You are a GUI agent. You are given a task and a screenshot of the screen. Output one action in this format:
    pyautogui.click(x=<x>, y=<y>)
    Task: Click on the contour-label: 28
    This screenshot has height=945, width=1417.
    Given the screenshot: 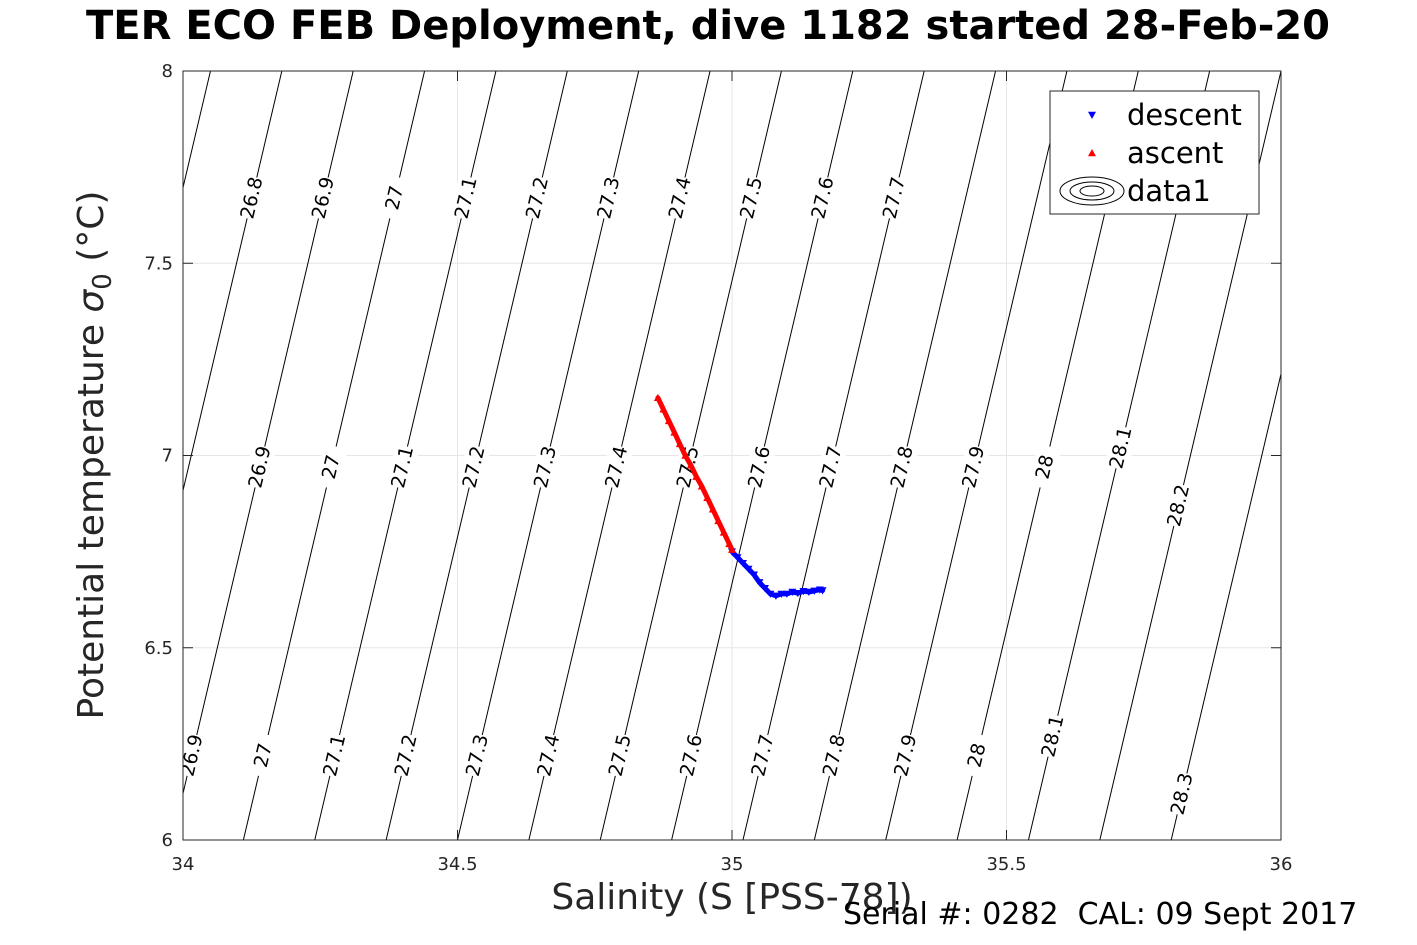 What is the action you would take?
    pyautogui.click(x=977, y=755)
    